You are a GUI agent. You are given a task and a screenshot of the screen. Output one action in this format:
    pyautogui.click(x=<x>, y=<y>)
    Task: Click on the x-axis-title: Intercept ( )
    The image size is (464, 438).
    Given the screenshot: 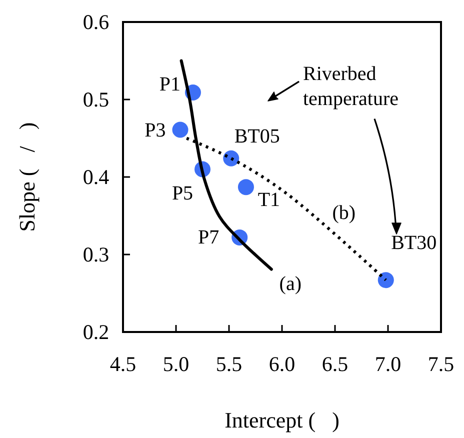 What is the action you would take?
    pyautogui.click(x=282, y=420)
    